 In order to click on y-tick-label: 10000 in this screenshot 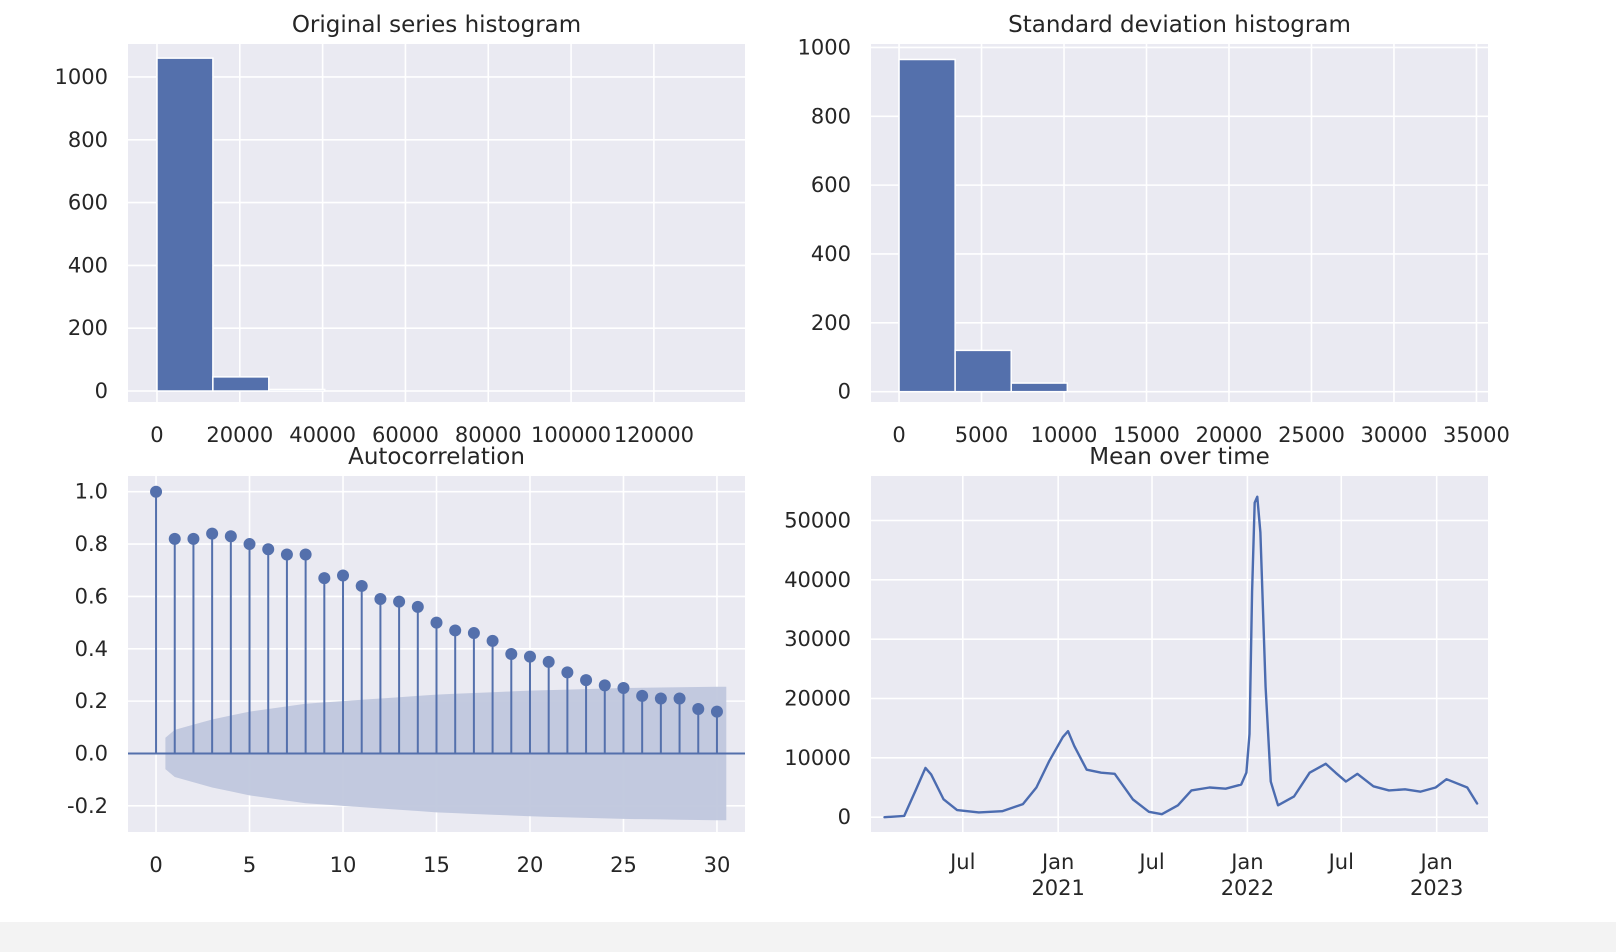, I will do `click(817, 758)`.